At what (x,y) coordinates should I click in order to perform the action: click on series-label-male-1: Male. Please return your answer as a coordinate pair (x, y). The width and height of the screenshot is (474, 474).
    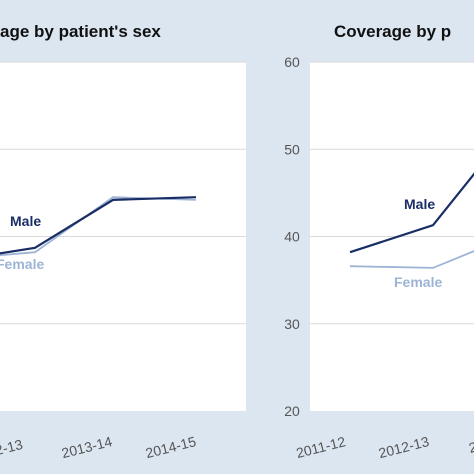
    Looking at the image, I should click on (419, 204).